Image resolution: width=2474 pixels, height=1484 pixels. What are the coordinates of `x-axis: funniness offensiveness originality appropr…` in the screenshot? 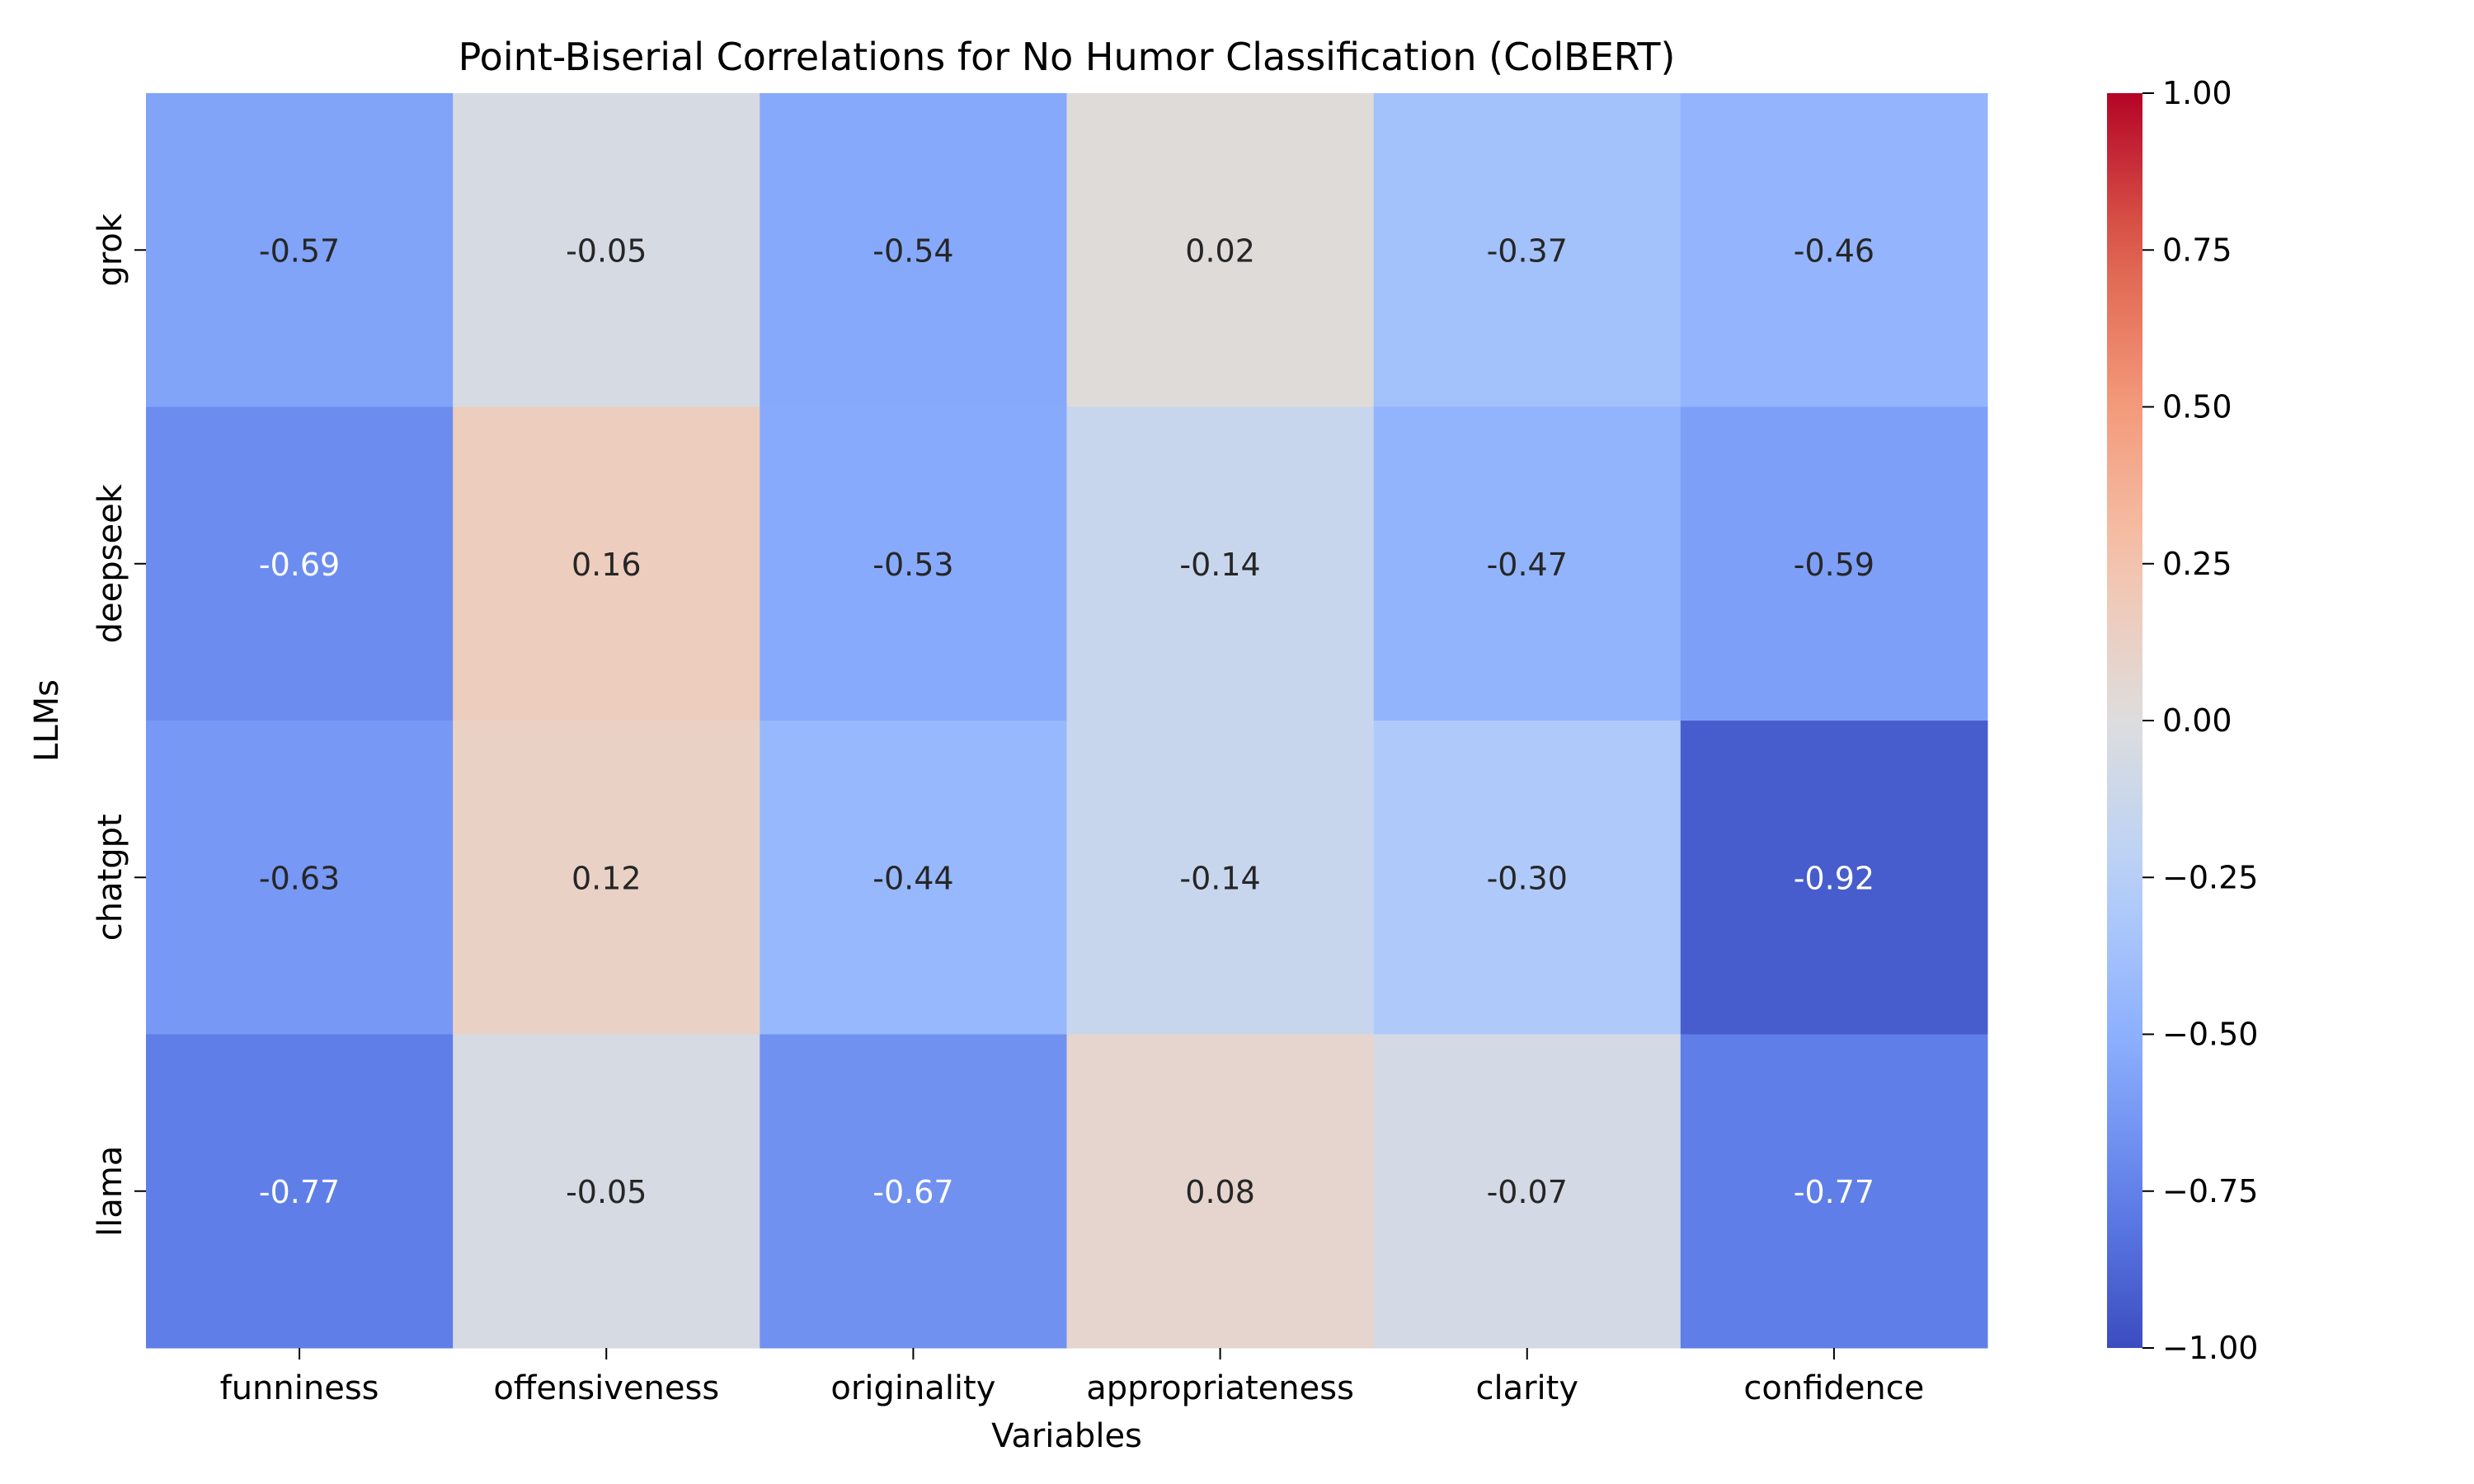 It's located at (1072, 1377).